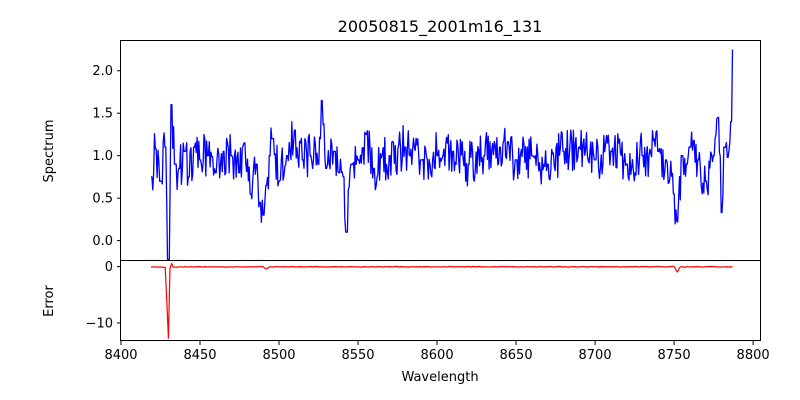 The width and height of the screenshot is (800, 400). I want to click on spectrum-y-tick-label: 0.5, so click(102, 199).